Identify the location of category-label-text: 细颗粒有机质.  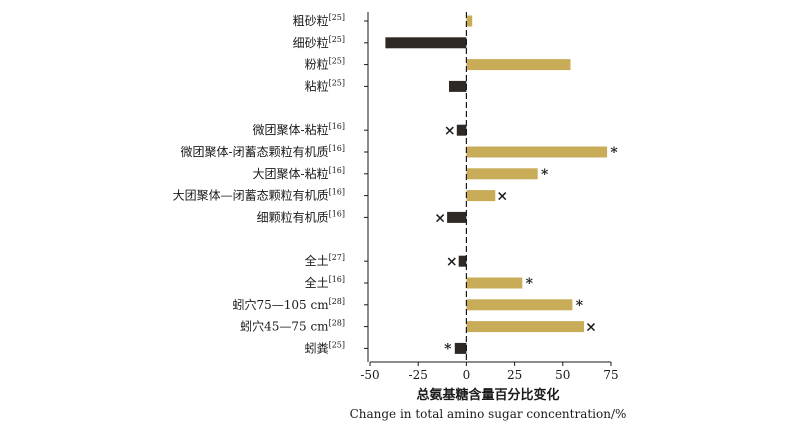
(293, 216).